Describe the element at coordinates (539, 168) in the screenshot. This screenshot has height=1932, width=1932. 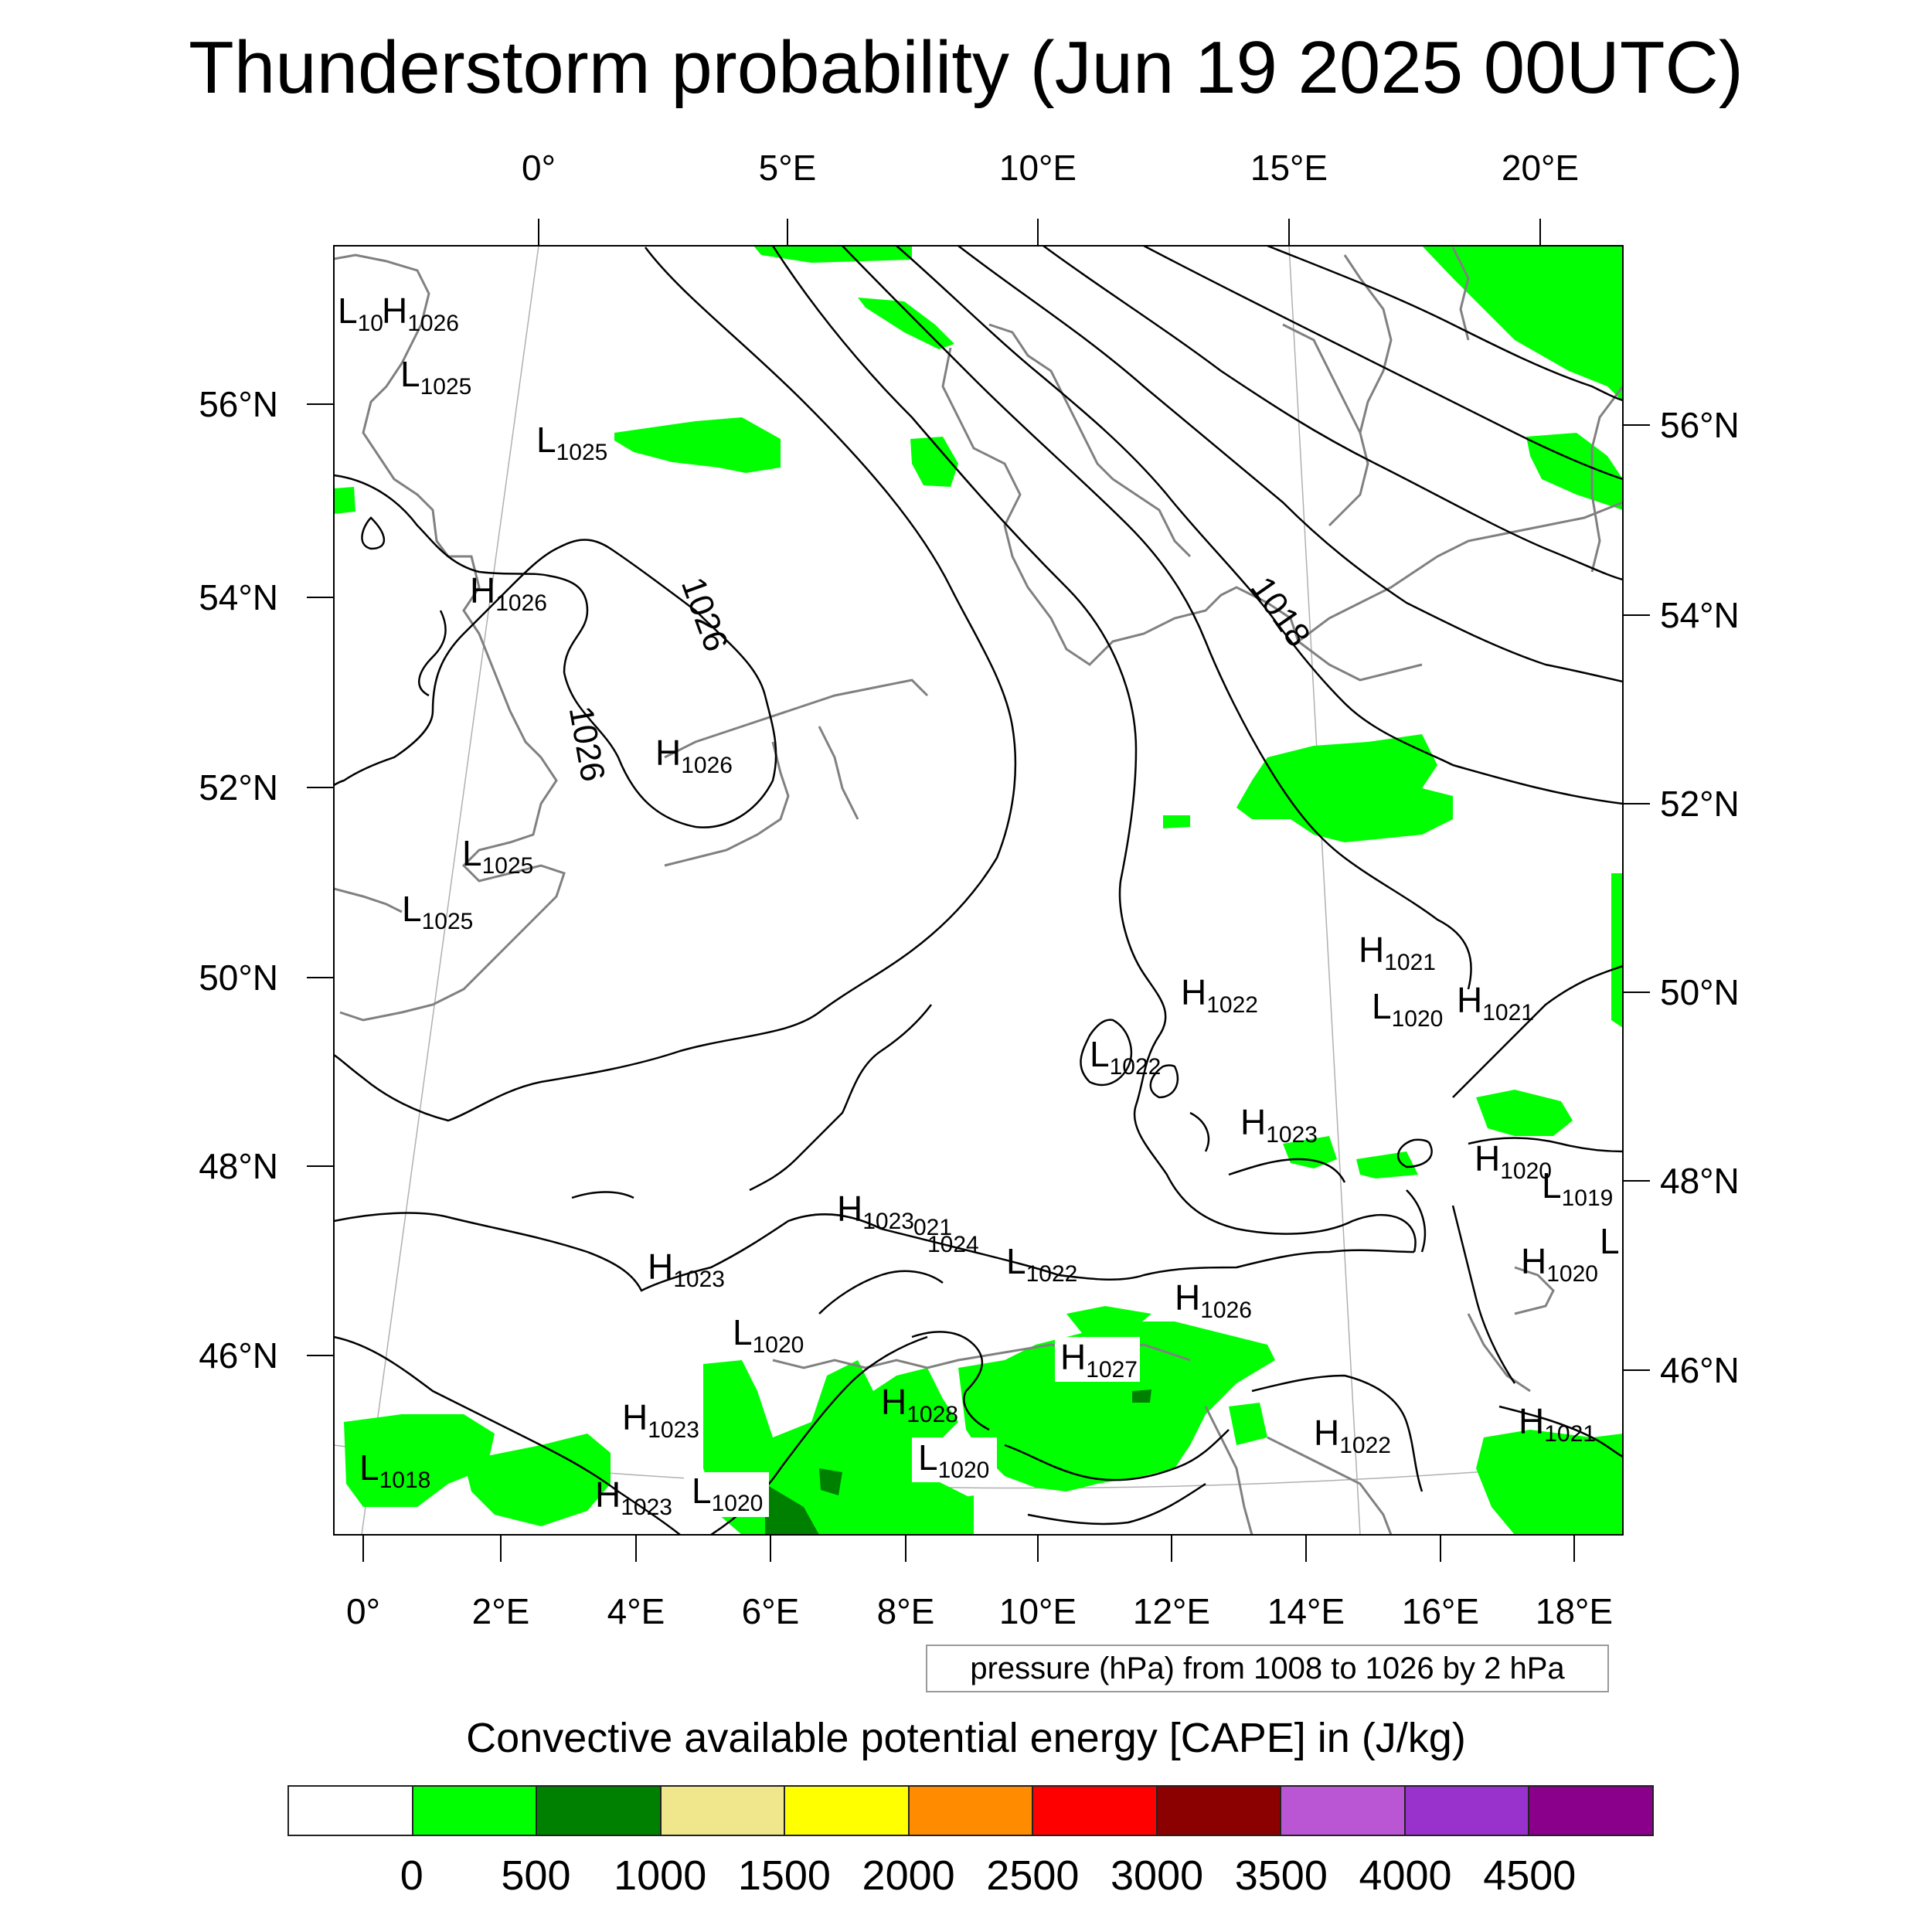
I see `lon-label-top: 0°` at that location.